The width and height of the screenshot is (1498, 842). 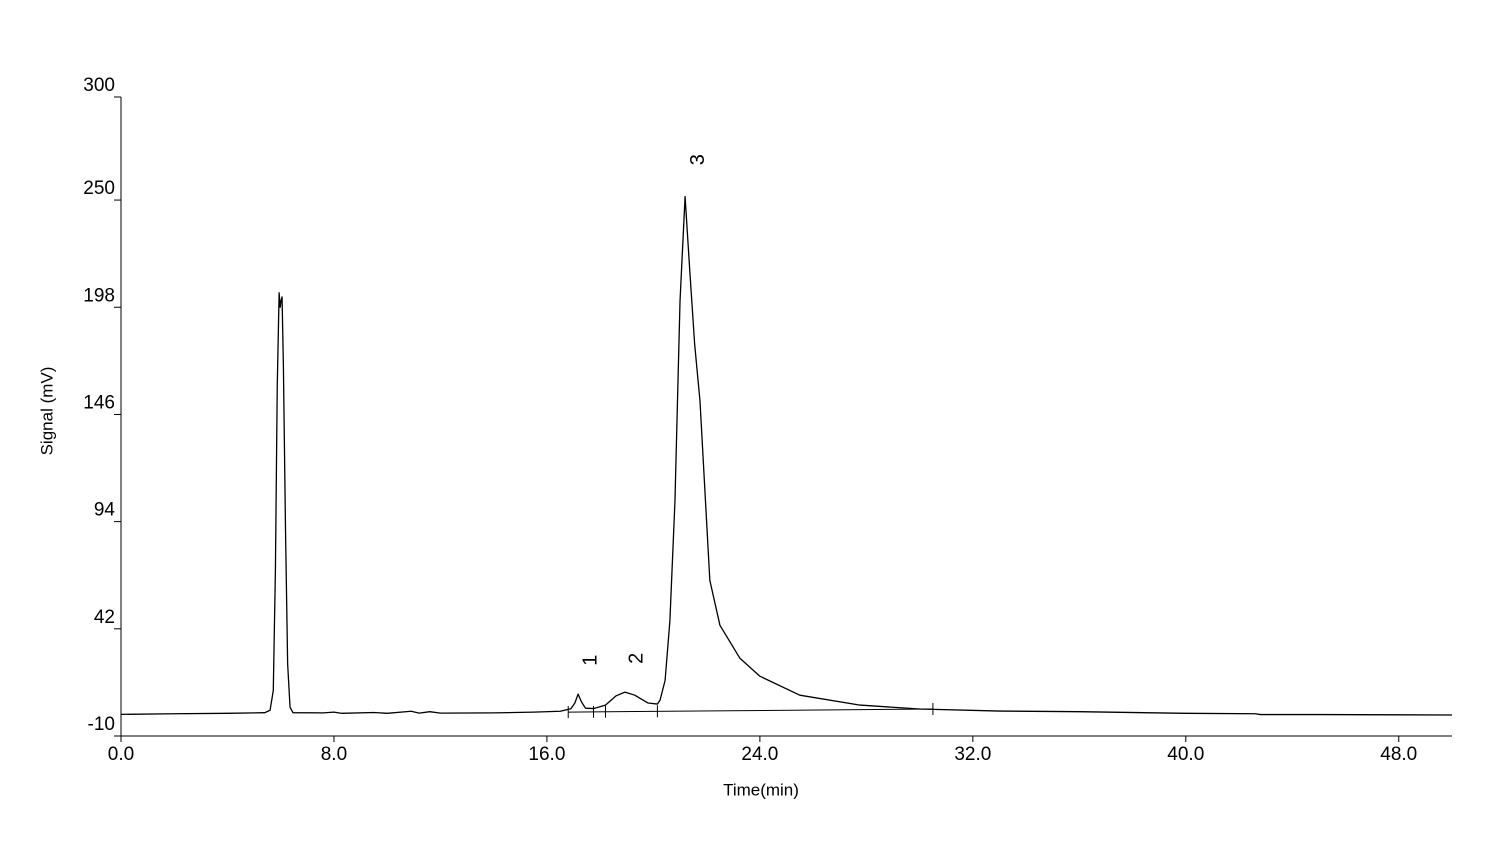 I want to click on x-tick-label: 24.0, so click(x=759, y=754).